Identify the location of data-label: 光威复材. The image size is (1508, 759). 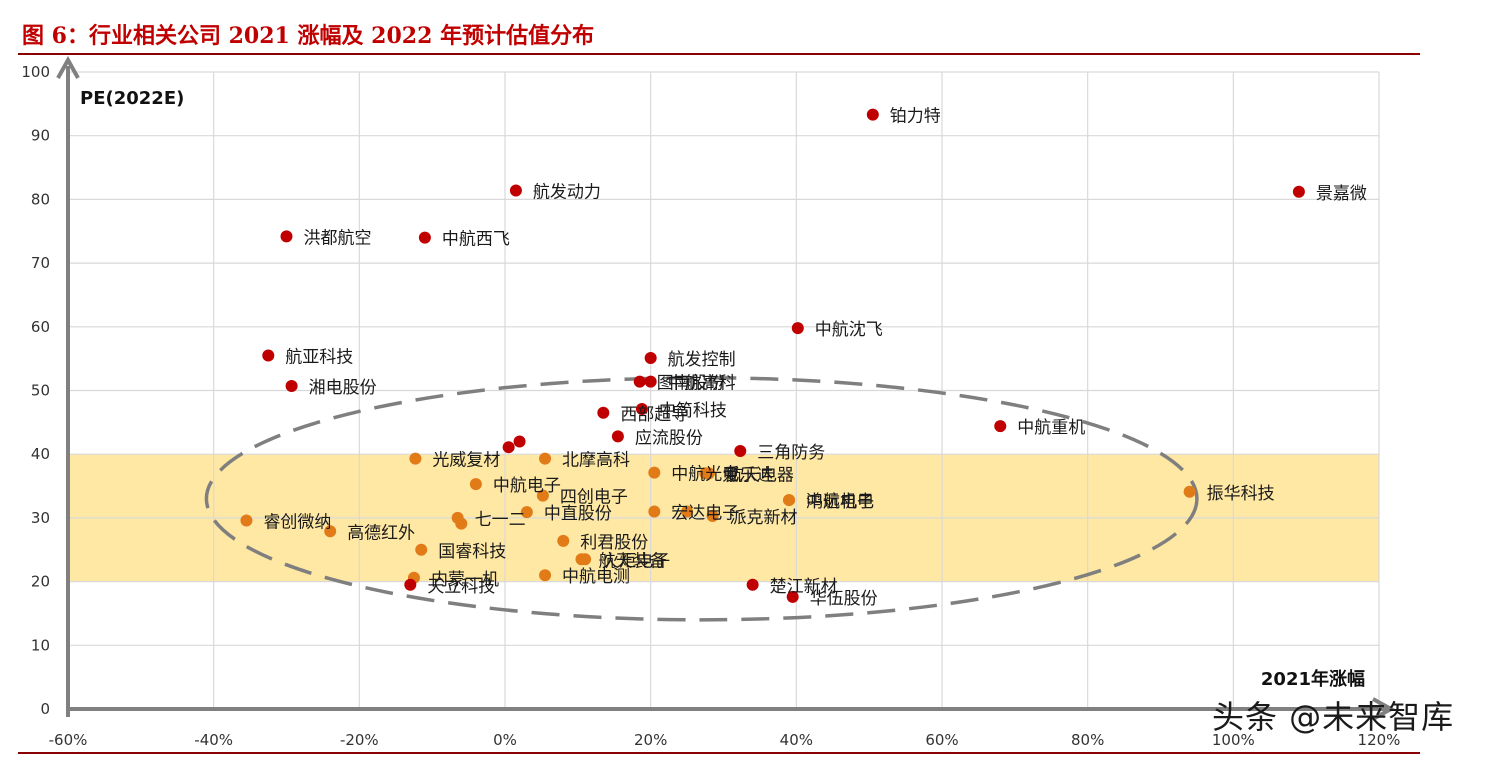
(466, 461).